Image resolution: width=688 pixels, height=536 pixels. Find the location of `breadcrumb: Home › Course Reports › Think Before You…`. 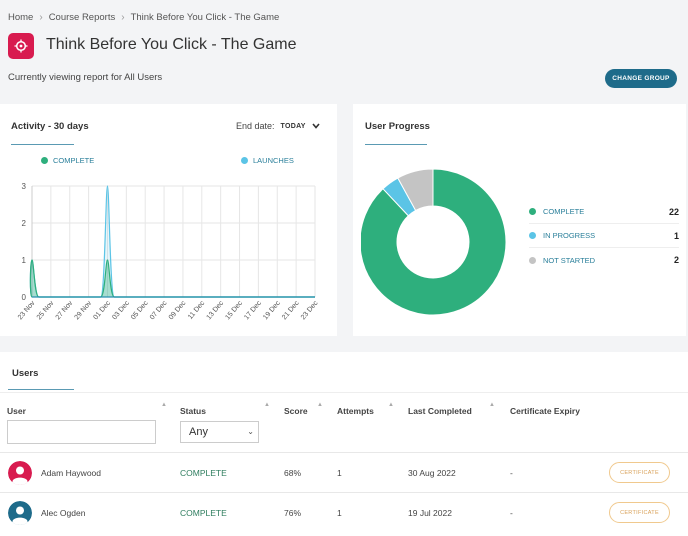

breadcrumb: Home › Course Reports › Think Before You… is located at coordinates (143, 17).